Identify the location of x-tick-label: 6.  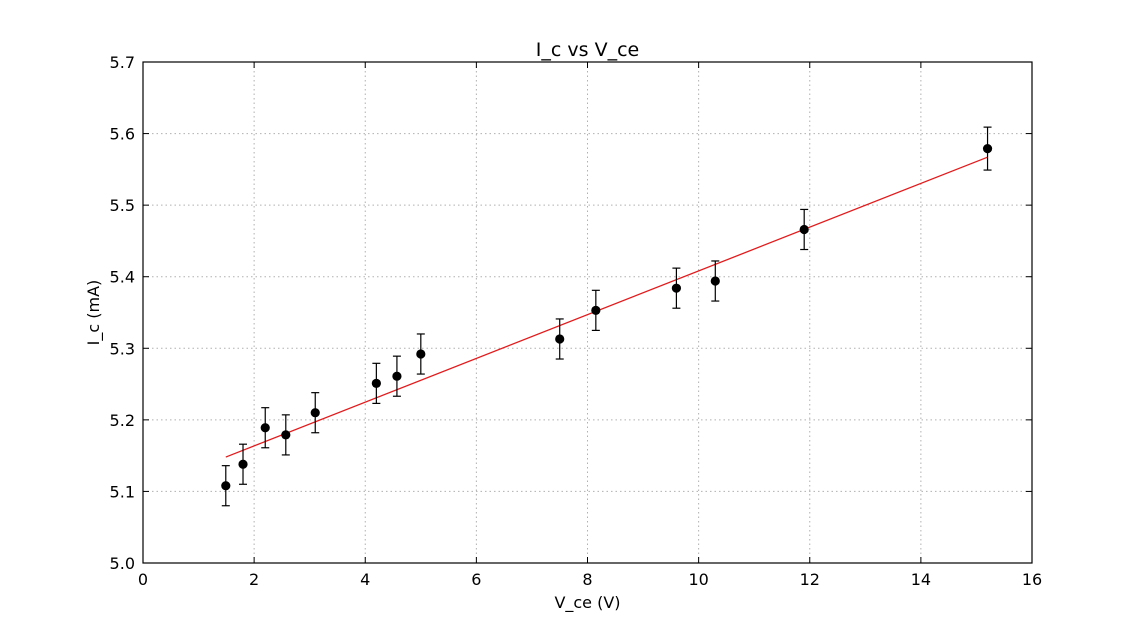
(476, 579).